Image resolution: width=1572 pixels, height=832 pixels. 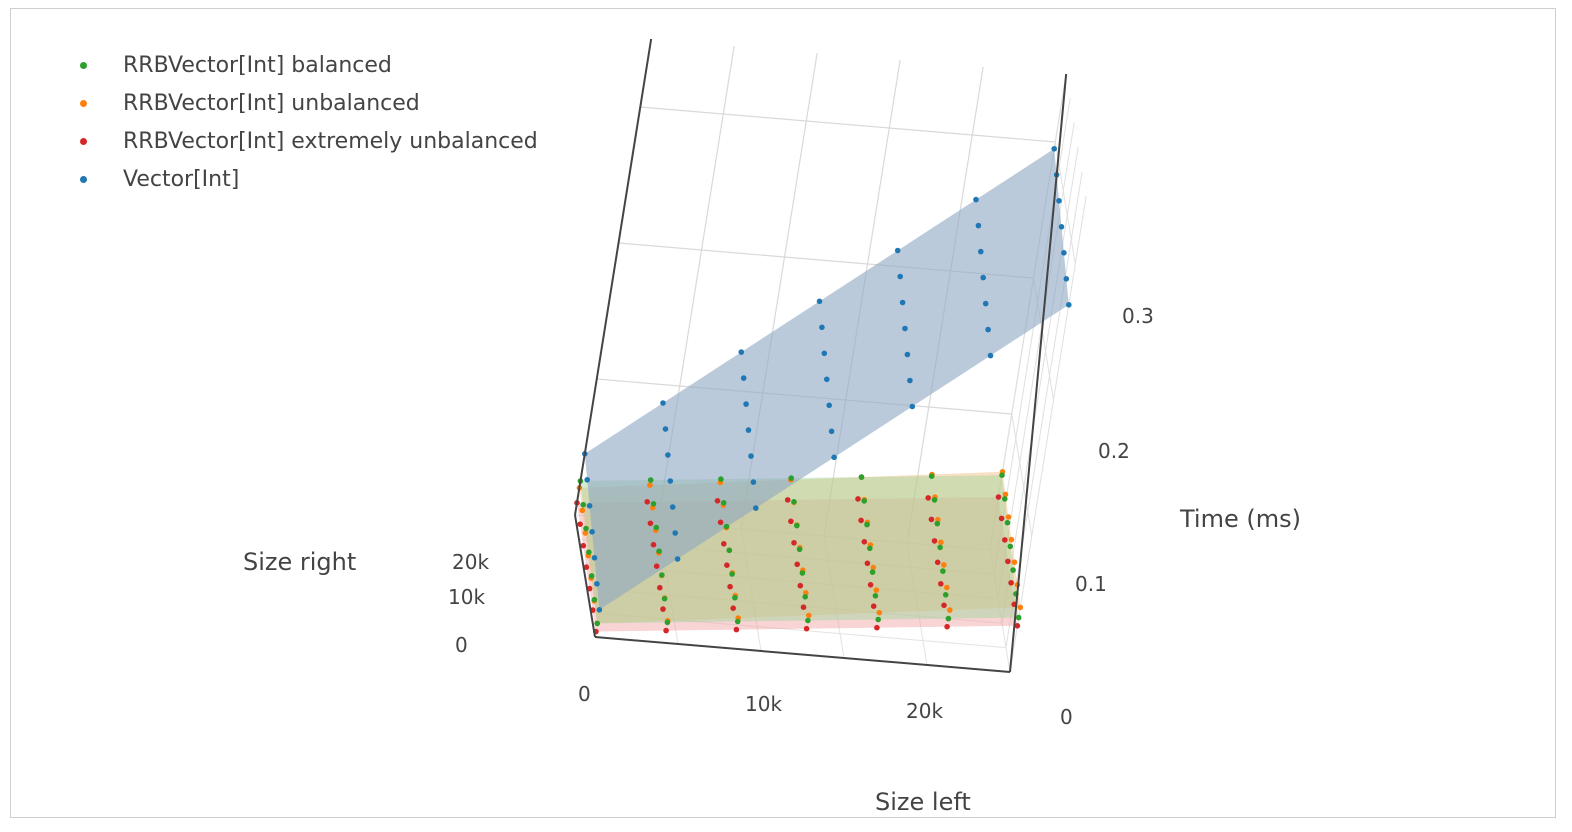 What do you see at coordinates (1114, 451) in the screenshot?
I see `z-tick-label: 0.2` at bounding box center [1114, 451].